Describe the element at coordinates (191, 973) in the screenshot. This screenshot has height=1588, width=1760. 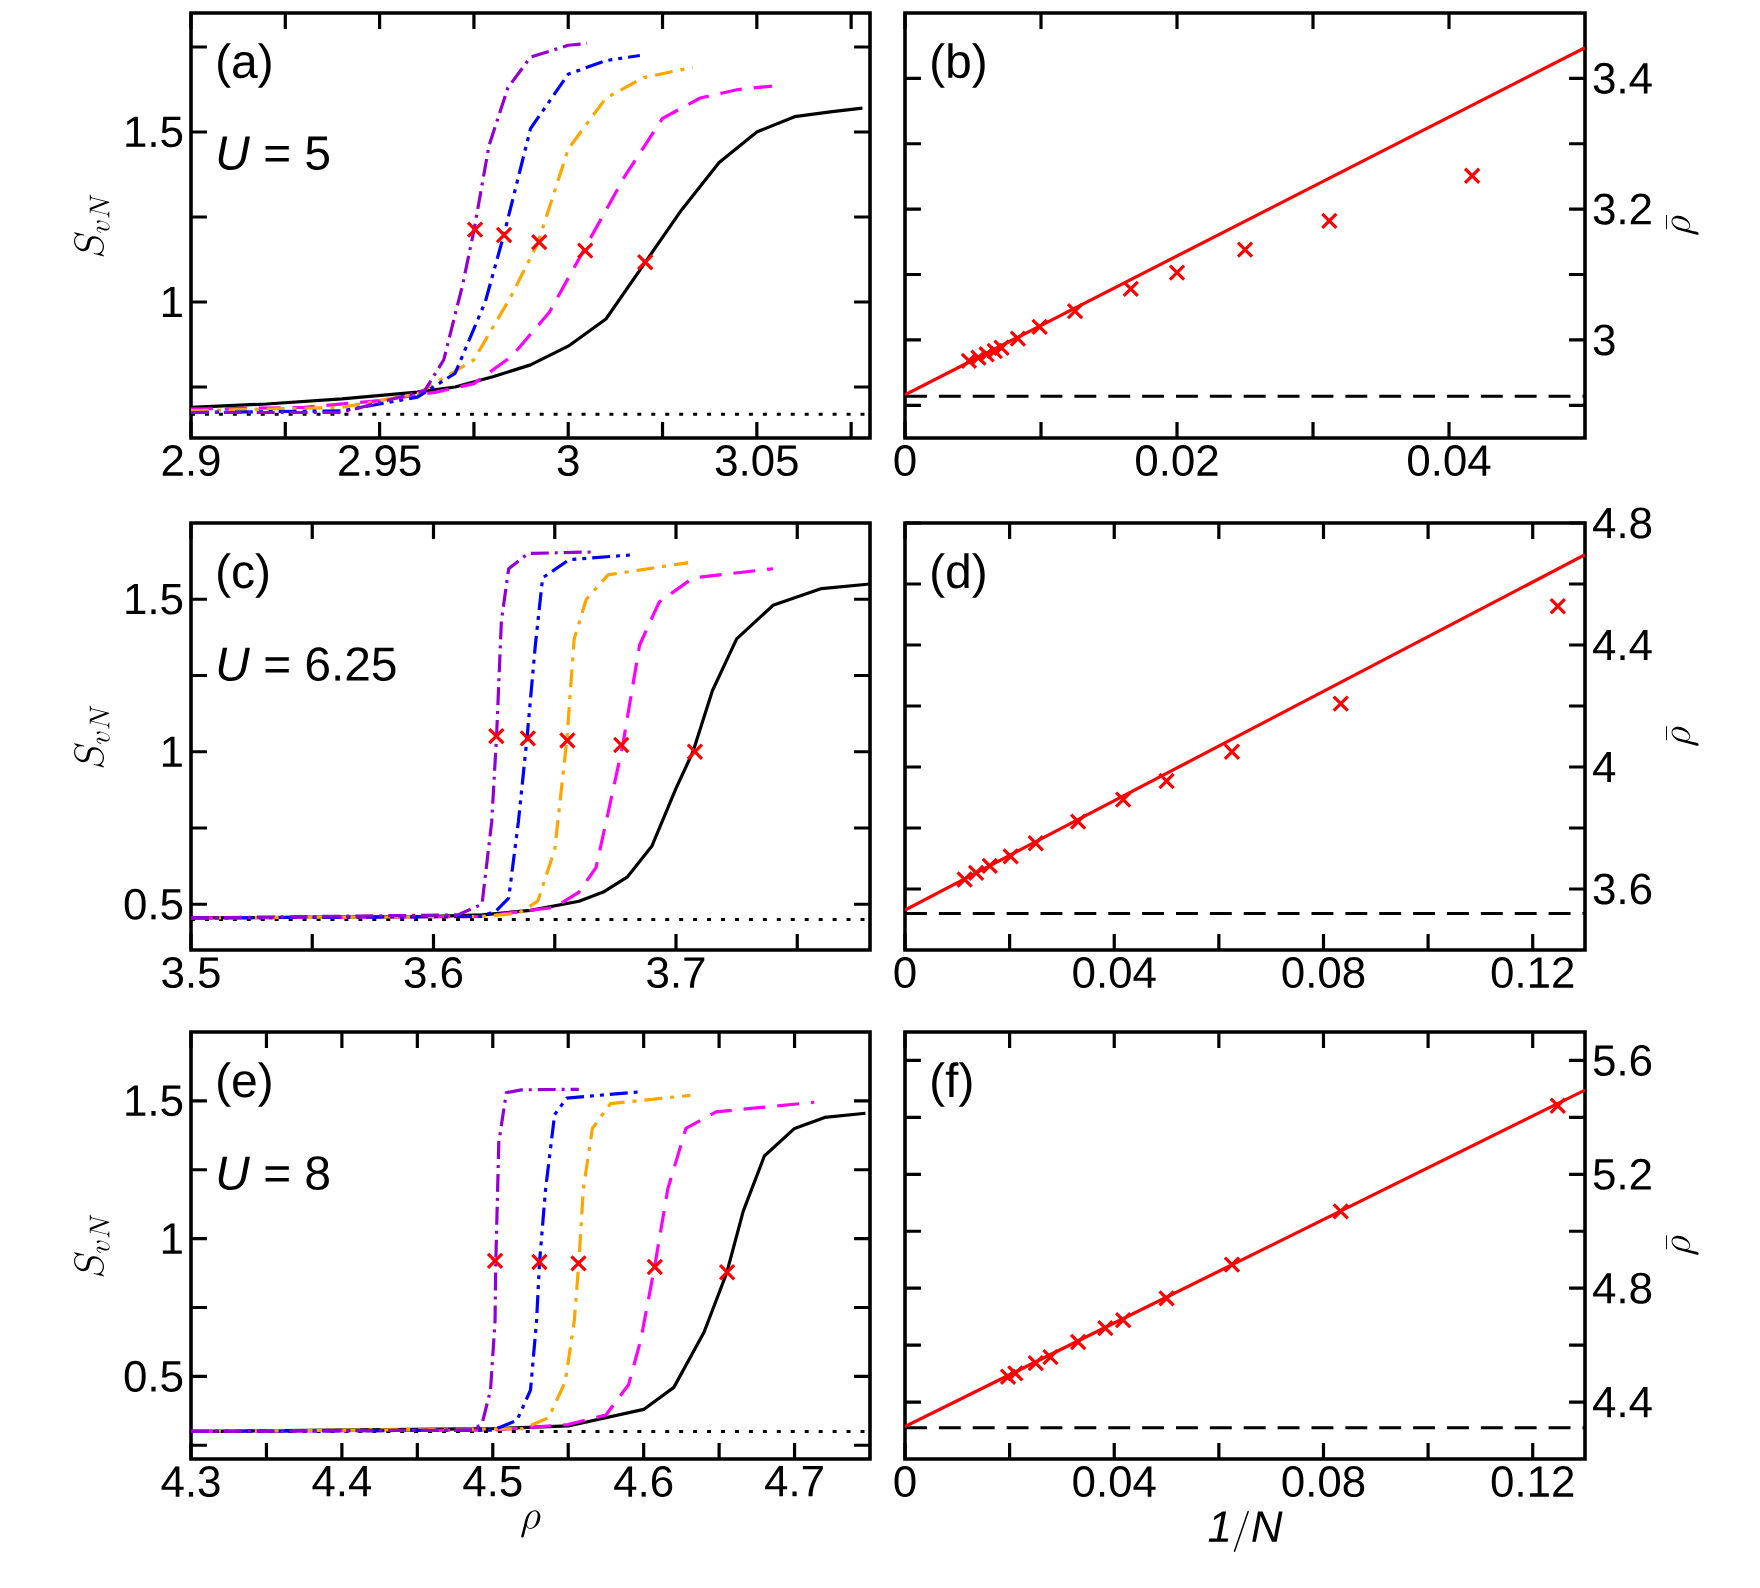
I see `x-tick-label: 3.5` at that location.